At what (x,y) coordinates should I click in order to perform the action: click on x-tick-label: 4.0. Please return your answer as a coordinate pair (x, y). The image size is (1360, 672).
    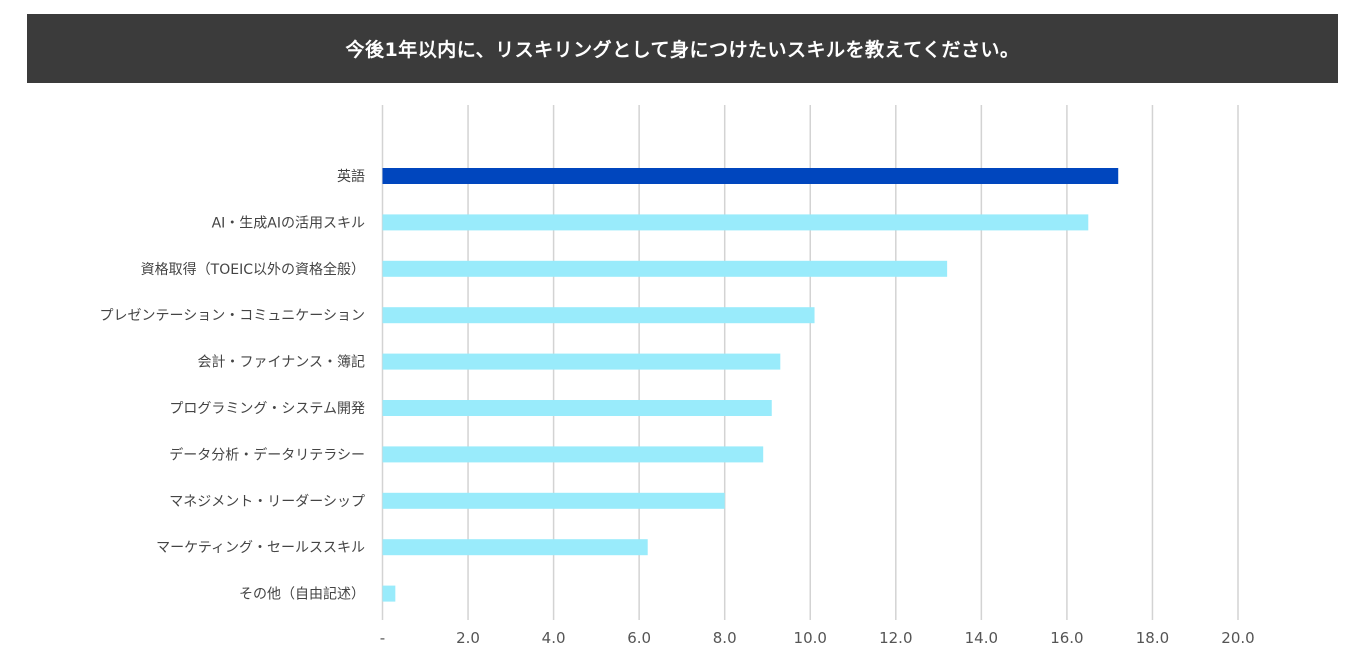
    Looking at the image, I should click on (554, 638).